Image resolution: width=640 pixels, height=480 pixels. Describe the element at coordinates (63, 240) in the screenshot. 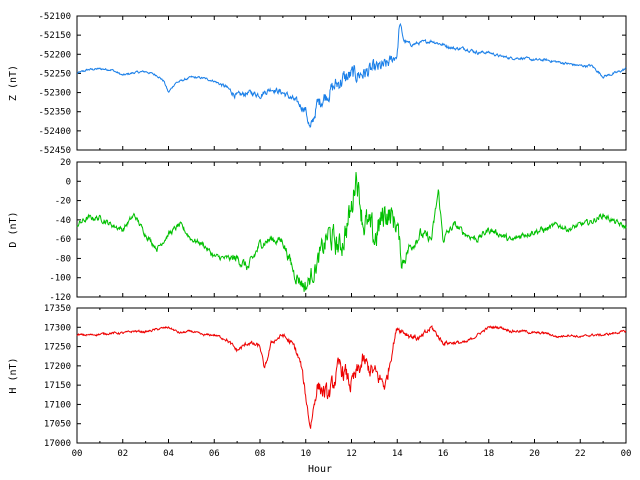

I see `y-tick-label: -60` at that location.